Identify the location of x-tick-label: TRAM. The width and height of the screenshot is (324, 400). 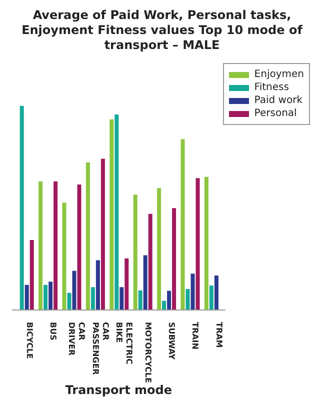
(219, 335).